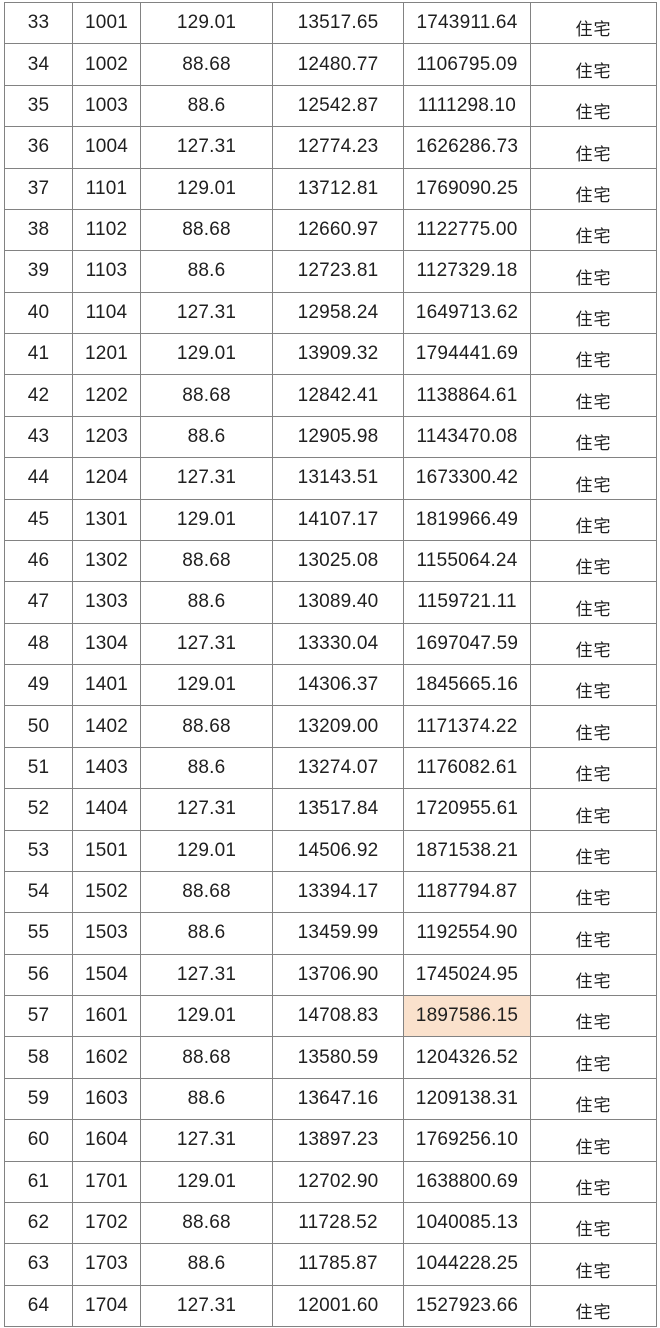 Image resolution: width=660 pixels, height=1328 pixels. I want to click on cell-unit-number: 1501, so click(106, 850).